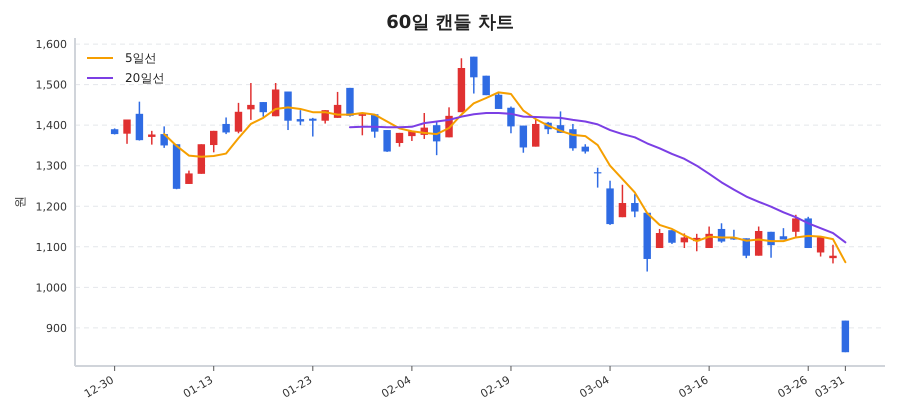 The height and width of the screenshot is (420, 900). Describe the element at coordinates (51, 207) in the screenshot. I see `y-tick-label: 1,200` at that location.